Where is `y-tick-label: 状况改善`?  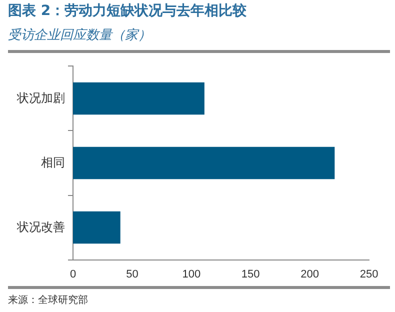
y-tick-label: 状况改善 is located at coordinates (40, 227).